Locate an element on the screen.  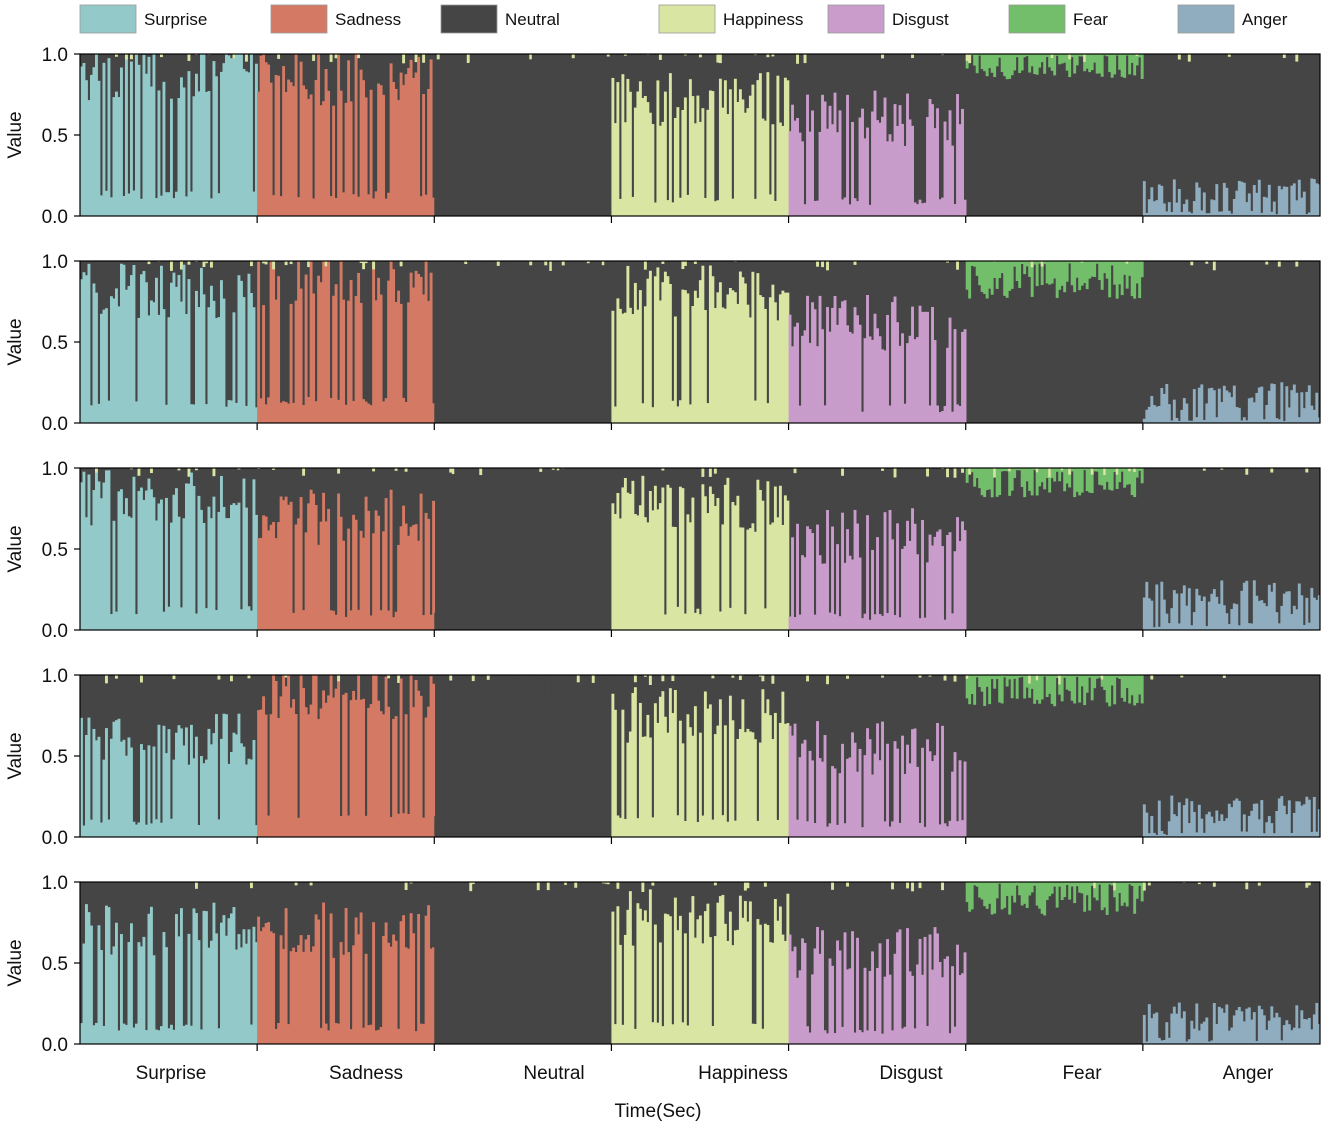
bars is located at coordinates (700, 135).